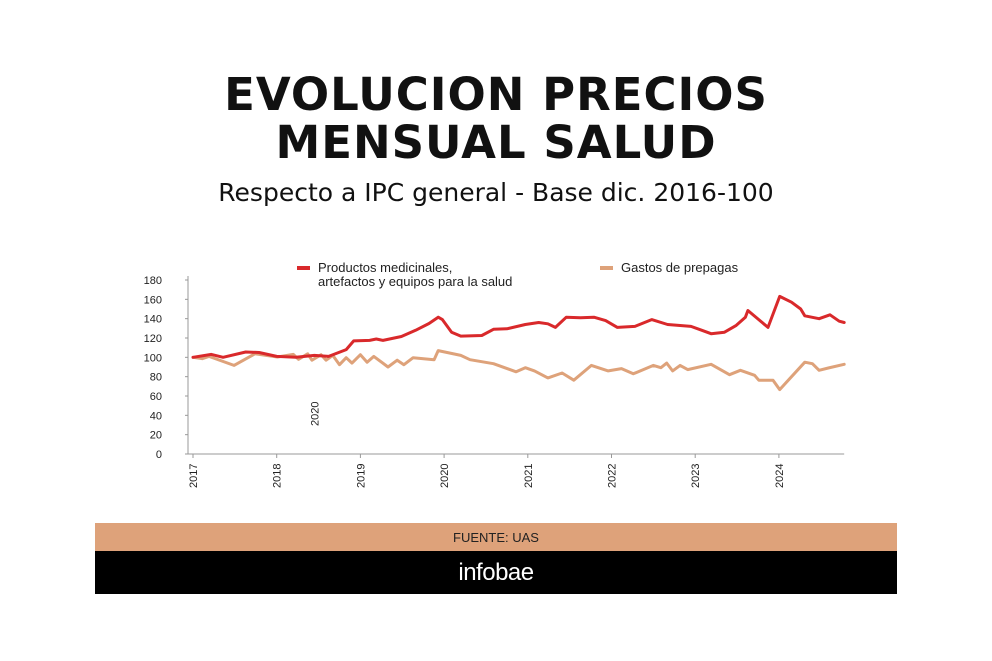  What do you see at coordinates (496, 94) in the screenshot?
I see `chart-title-line-1: EVOLUCION PRECIOS` at bounding box center [496, 94].